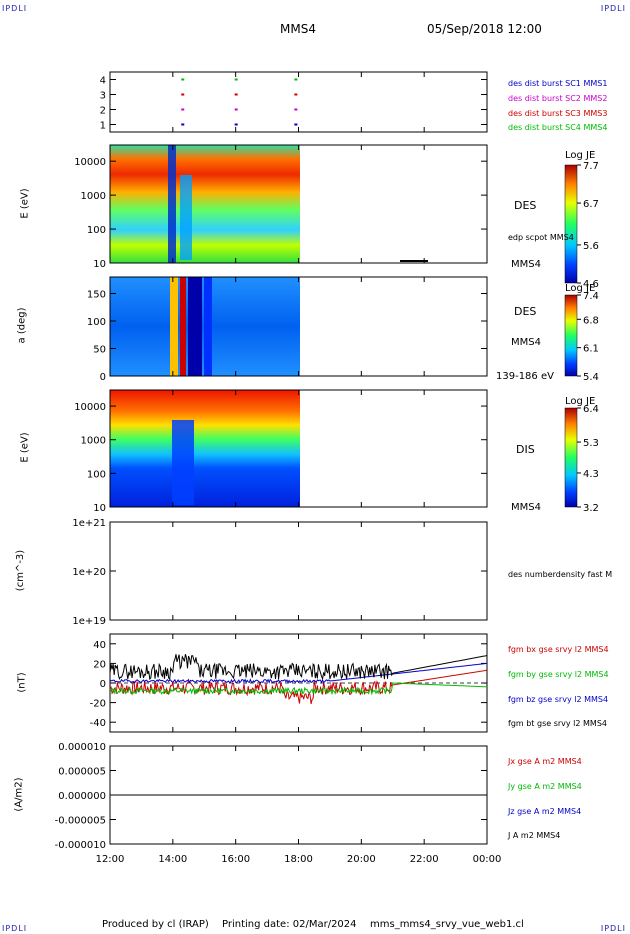 The width and height of the screenshot is (630, 934). Describe the element at coordinates (526, 264) in the screenshot. I see `label-mms4-energy: MMS4` at that location.